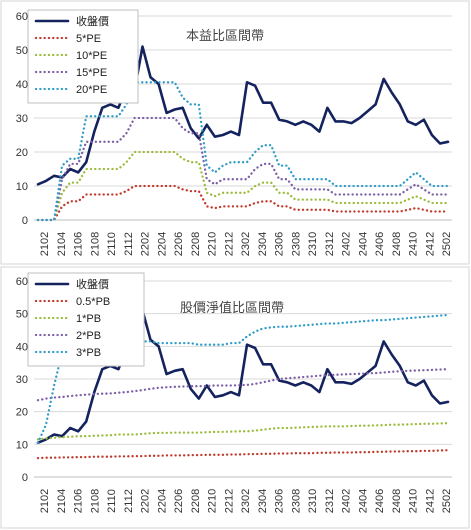  I want to click on legend-label: 10*PE, so click(91, 56).